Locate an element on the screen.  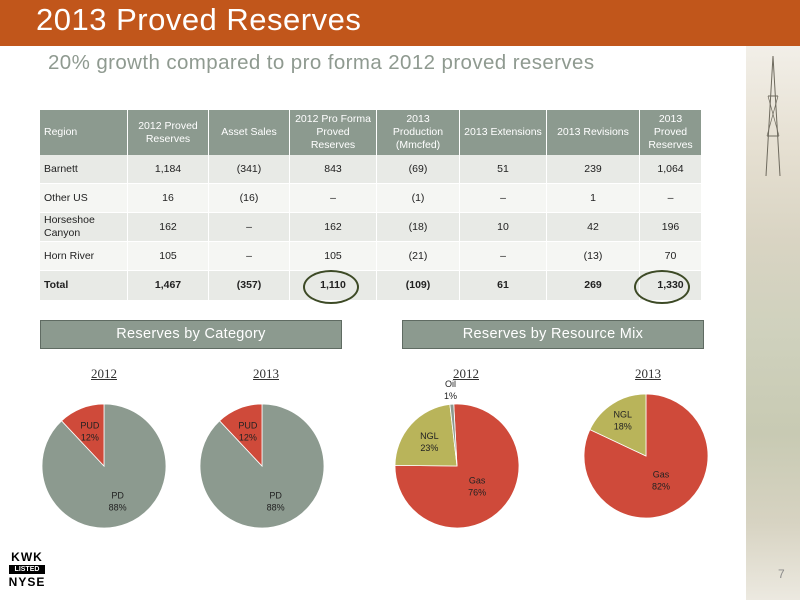
table-cell: 10 is located at coordinates (503, 227).